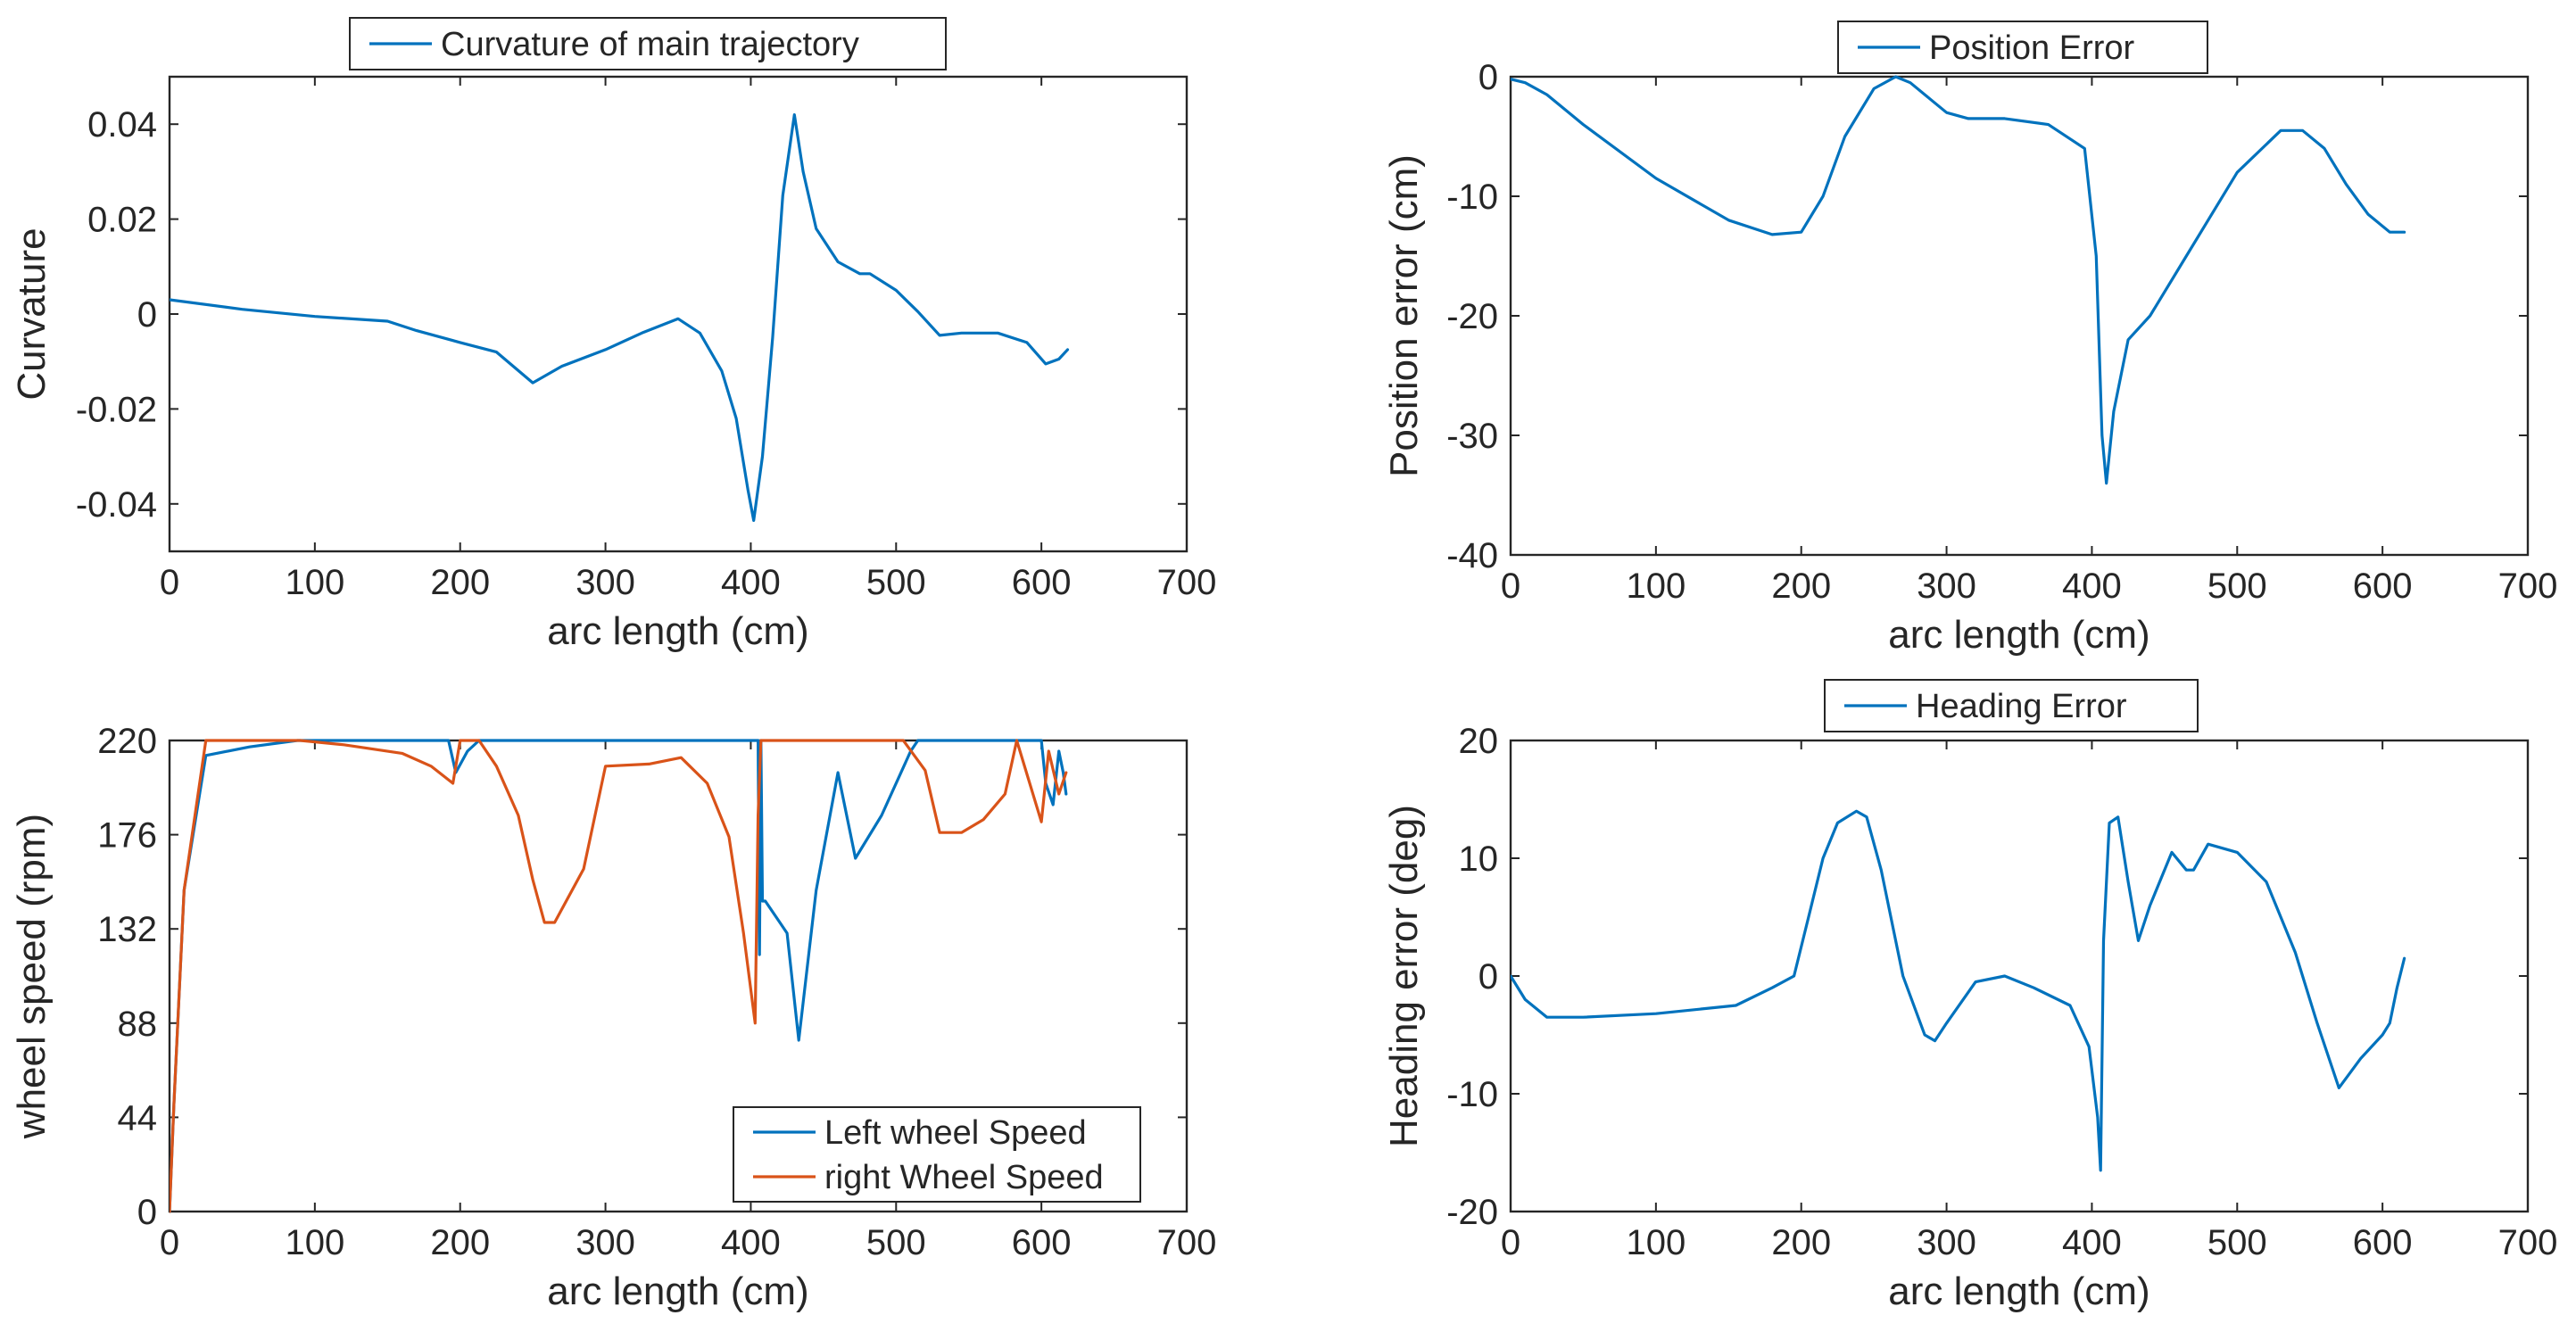 The height and width of the screenshot is (1340, 2576). I want to click on legend-label: Left wheel Speed, so click(956, 1133).